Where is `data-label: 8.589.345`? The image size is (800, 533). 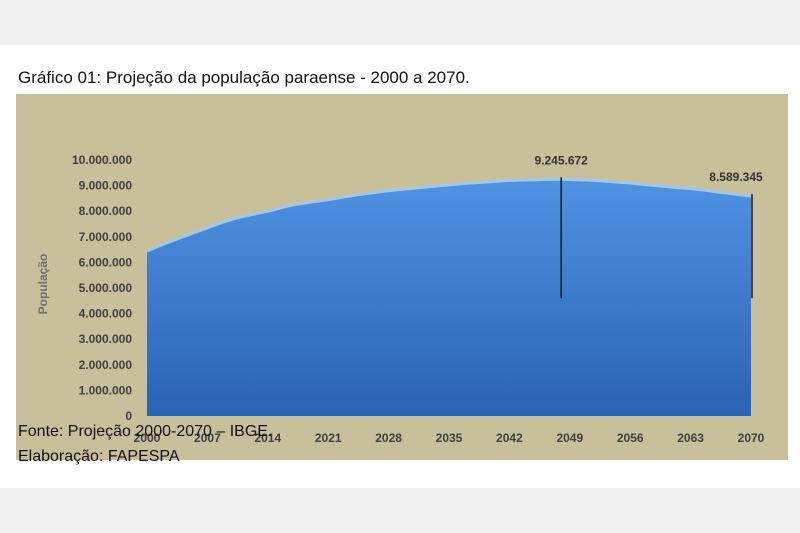
data-label: 8.589.345 is located at coordinates (736, 177).